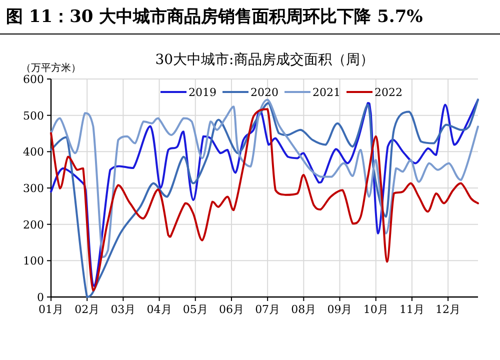 The height and width of the screenshot is (360, 500). Describe the element at coordinates (303, 309) in the screenshot. I see `x-tick-label: 08月` at that location.